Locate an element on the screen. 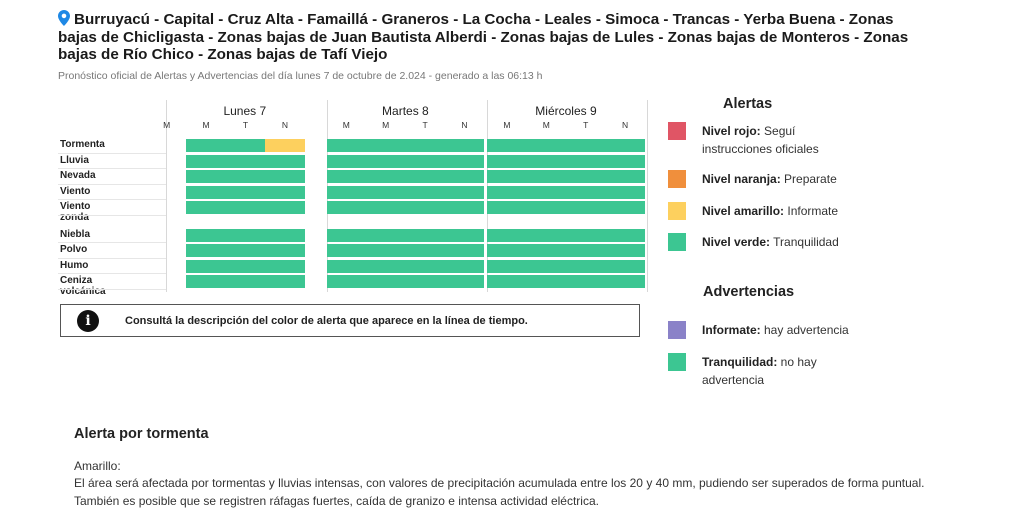 The width and height of the screenshot is (1024, 518). legend-desc: Informate is located at coordinates (811, 211).